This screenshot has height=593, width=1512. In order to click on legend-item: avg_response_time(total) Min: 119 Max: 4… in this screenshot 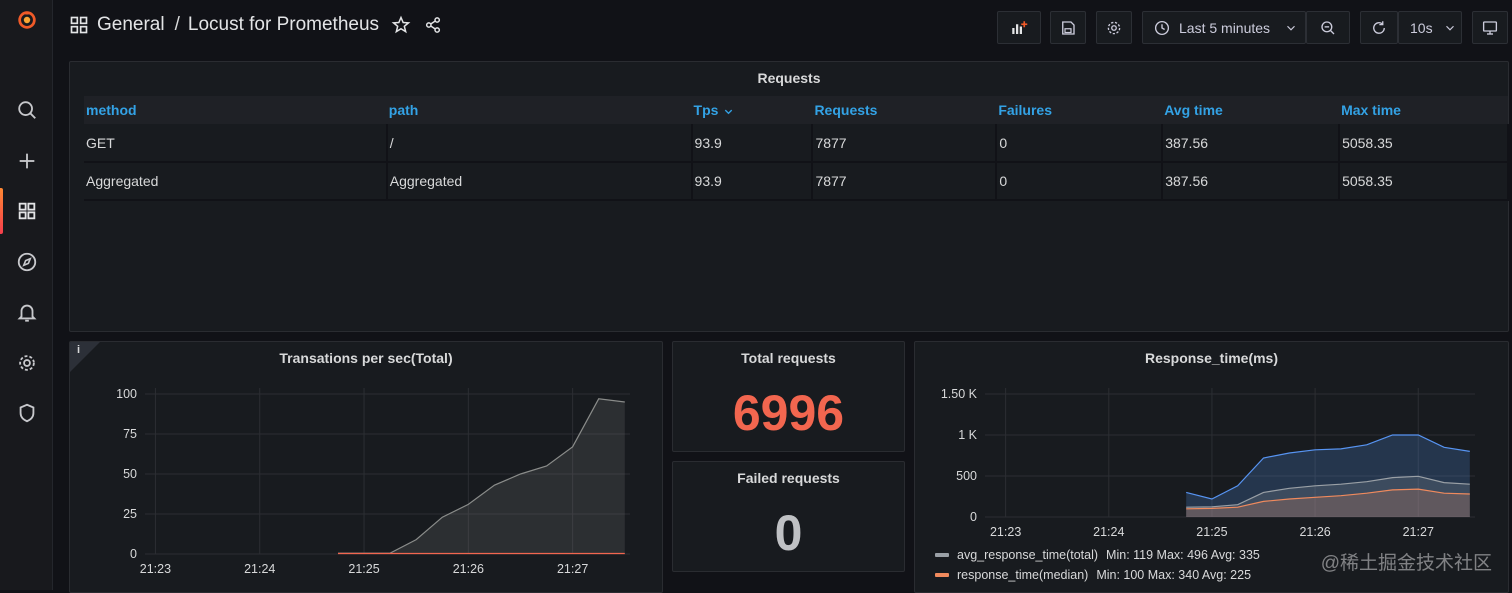, I will do `click(1097, 555)`.